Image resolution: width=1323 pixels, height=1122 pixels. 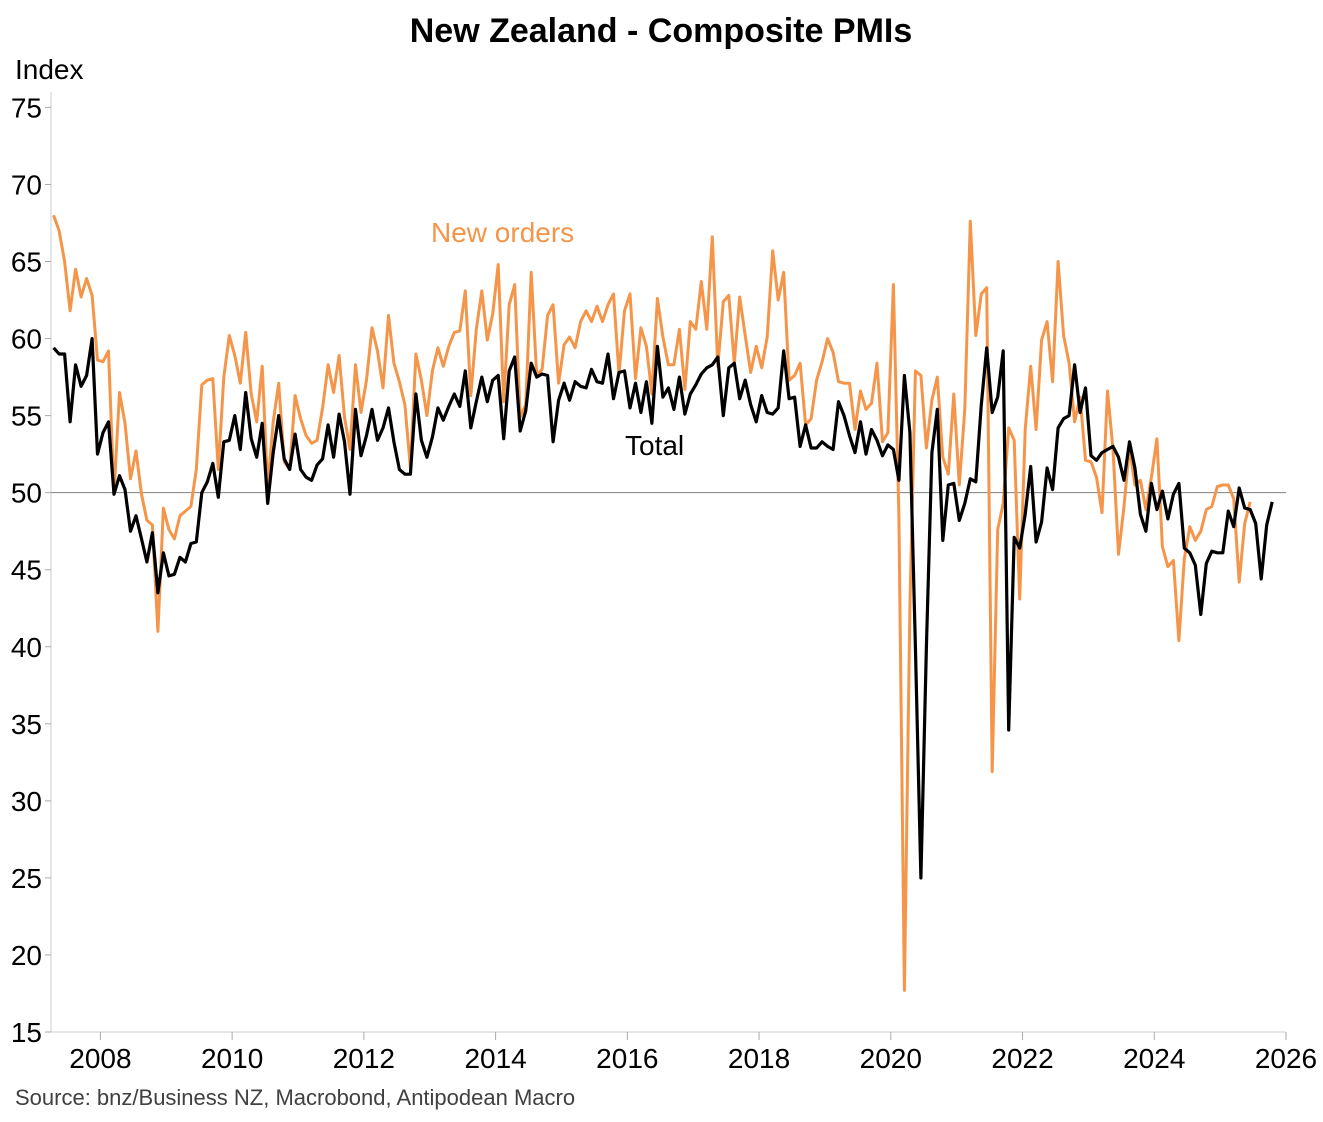 What do you see at coordinates (26, 107) in the screenshot?
I see `y-tick-label: 75` at bounding box center [26, 107].